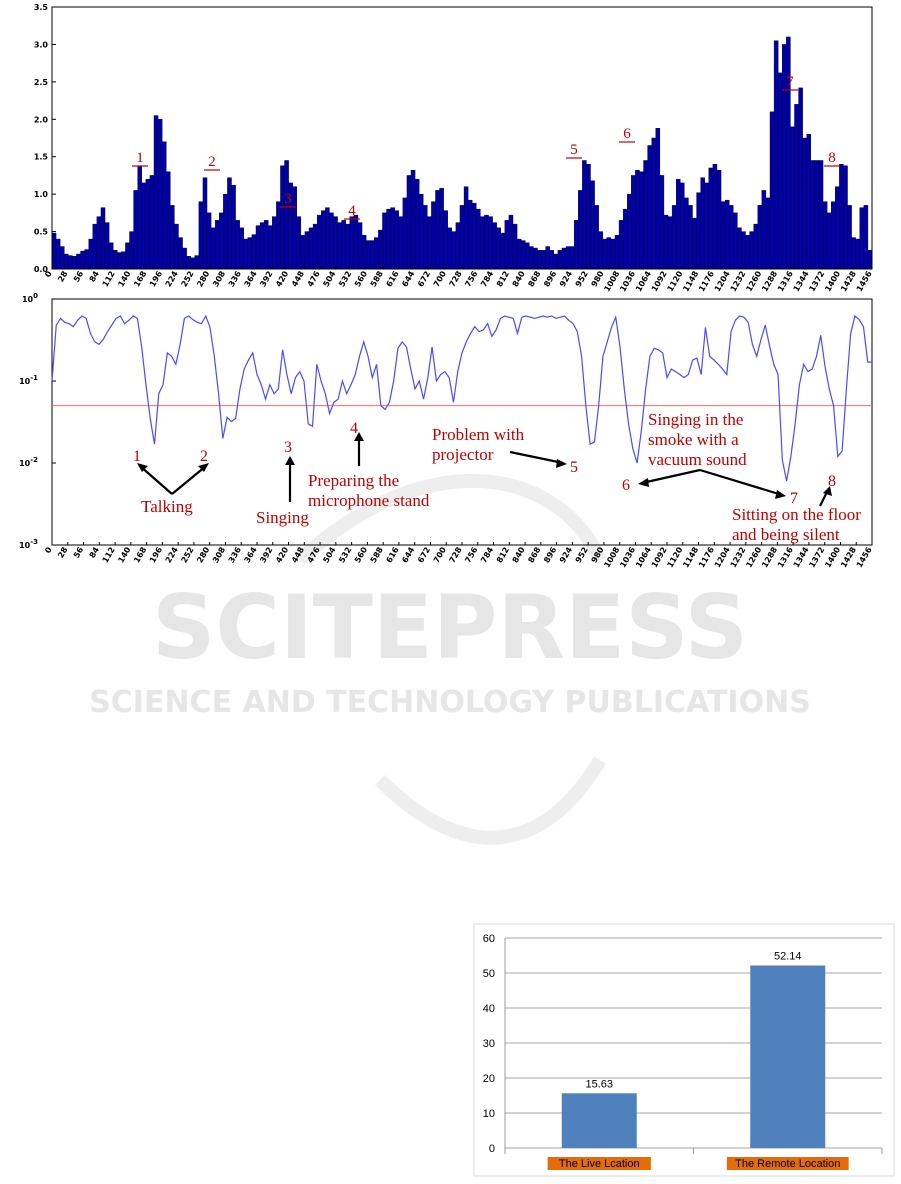  Describe the element at coordinates (30, 298) in the screenshot. I see `probability-y-tick-label: 100` at that location.